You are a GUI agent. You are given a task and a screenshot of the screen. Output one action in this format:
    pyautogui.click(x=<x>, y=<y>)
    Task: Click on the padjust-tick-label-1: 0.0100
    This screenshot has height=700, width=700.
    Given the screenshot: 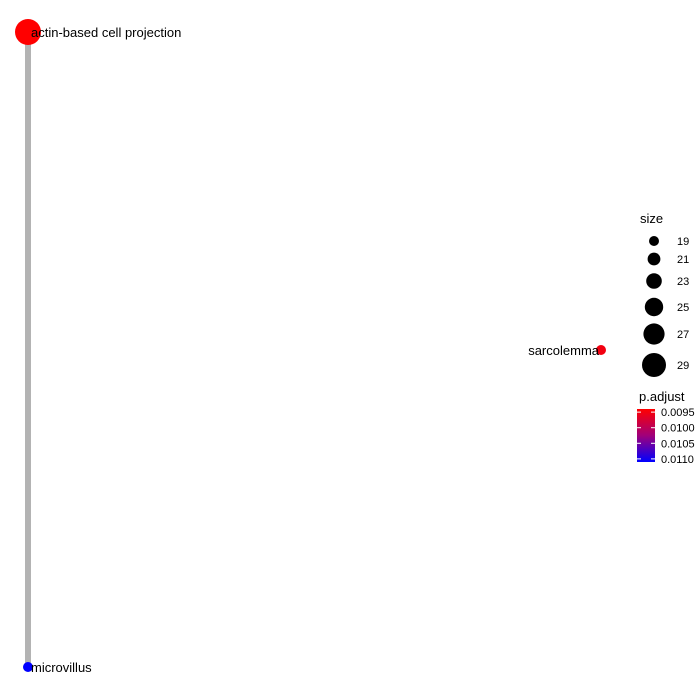 What is the action you would take?
    pyautogui.click(x=678, y=429)
    